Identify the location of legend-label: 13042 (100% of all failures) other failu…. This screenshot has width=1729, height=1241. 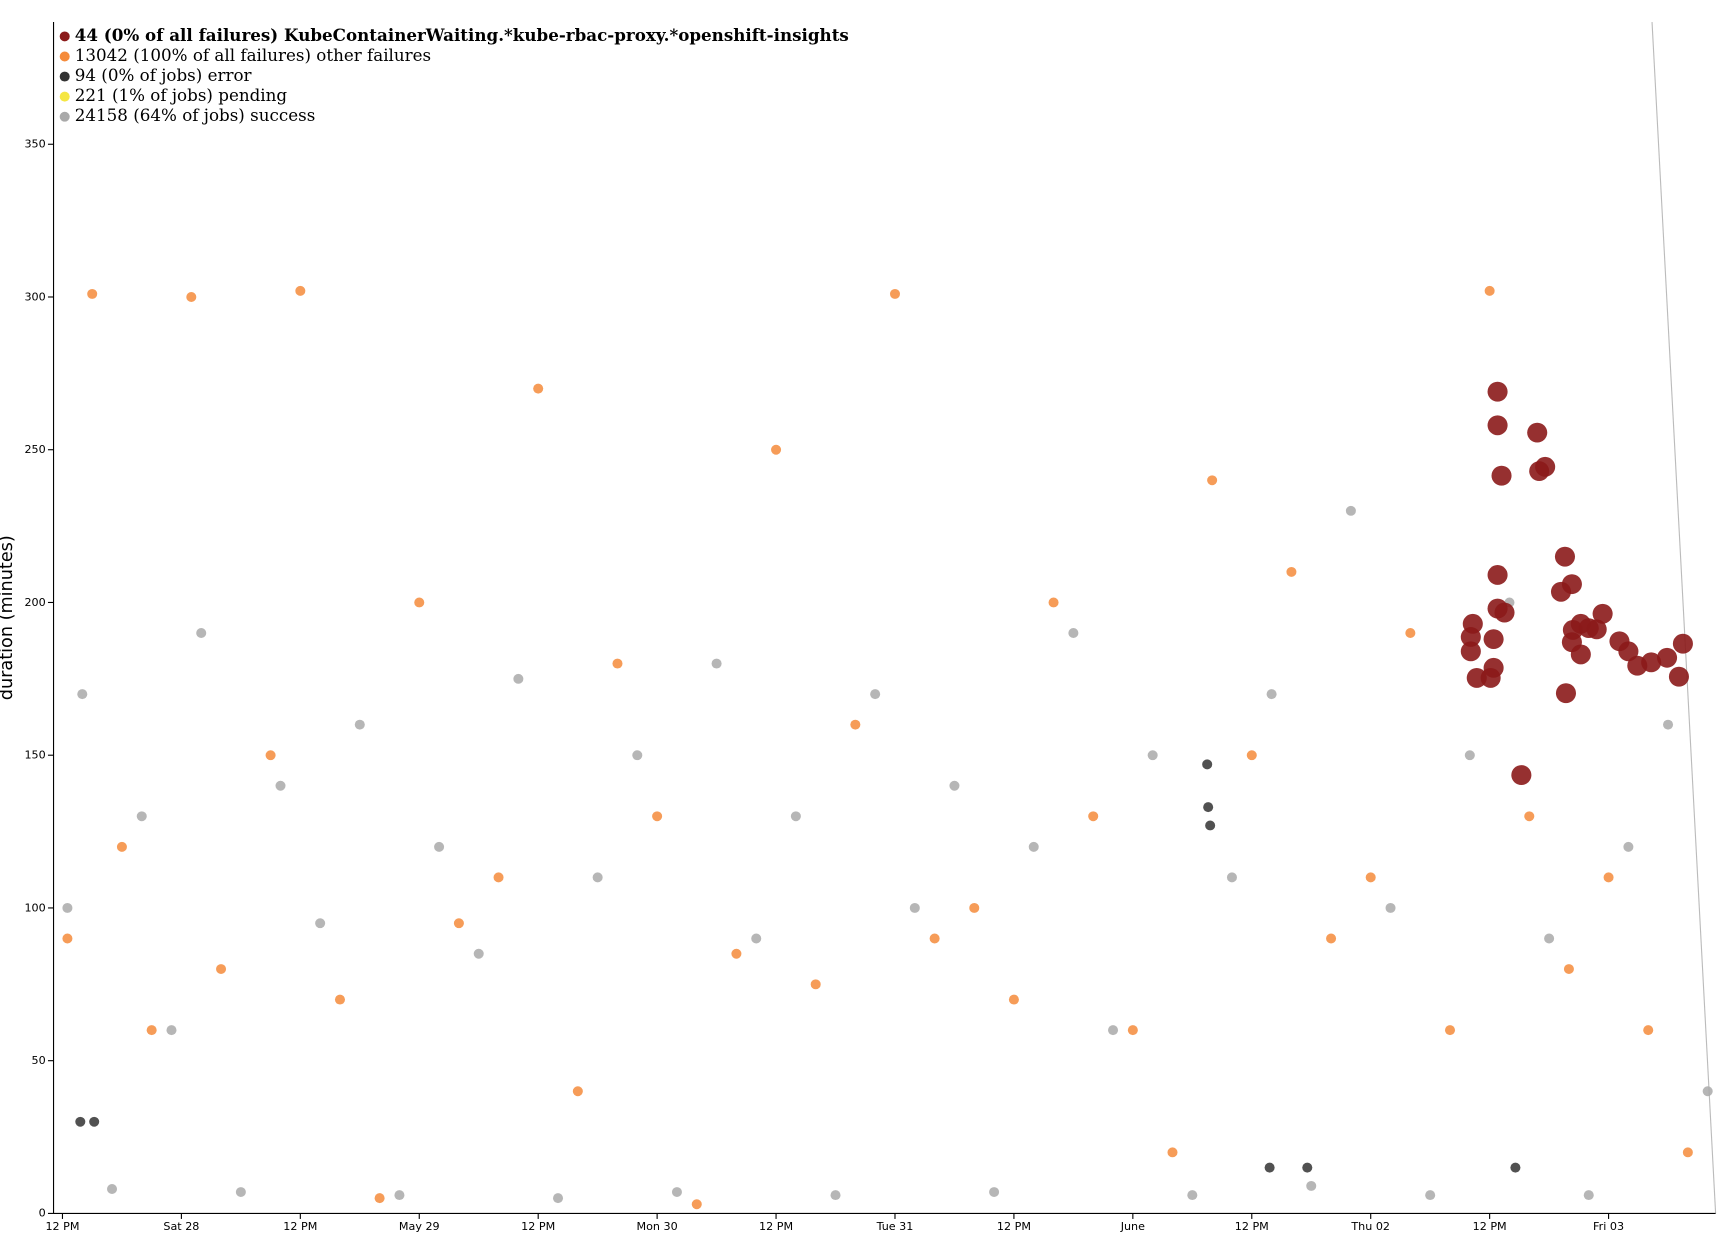
(253, 55).